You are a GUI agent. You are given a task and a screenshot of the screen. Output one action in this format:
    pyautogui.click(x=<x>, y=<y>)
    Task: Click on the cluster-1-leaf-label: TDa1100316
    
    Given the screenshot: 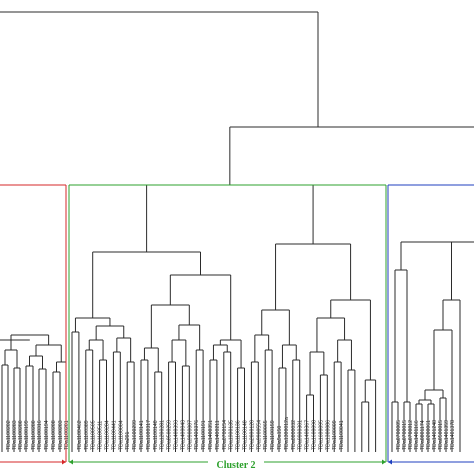 What is the action you would take?
    pyautogui.click(x=40, y=435)
    